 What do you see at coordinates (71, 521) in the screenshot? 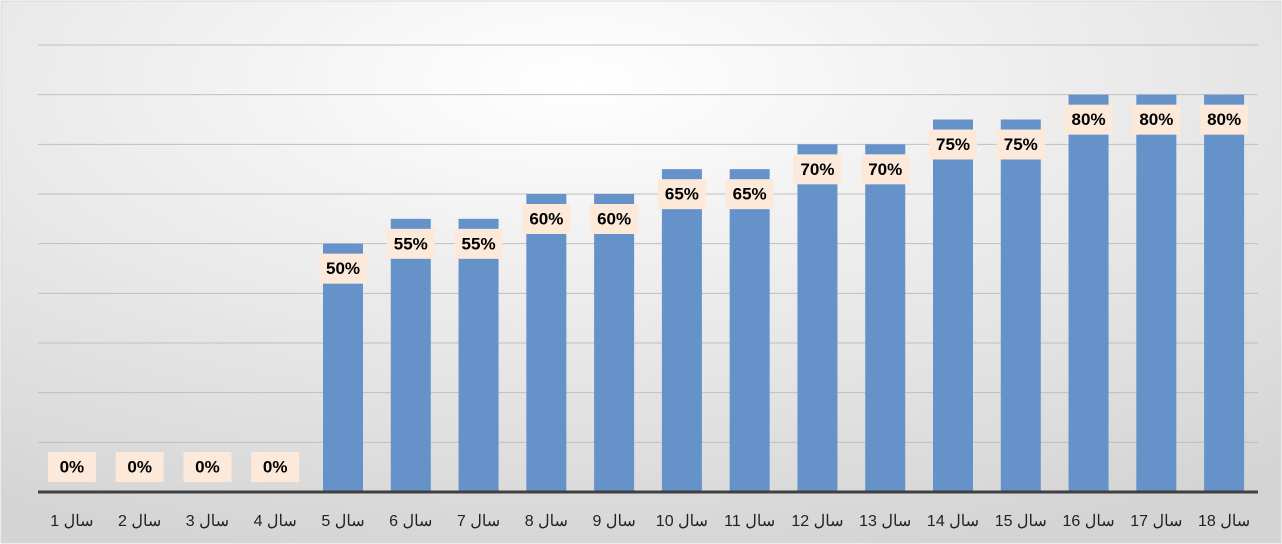
I see `x-tick-label: سال 1` at bounding box center [71, 521].